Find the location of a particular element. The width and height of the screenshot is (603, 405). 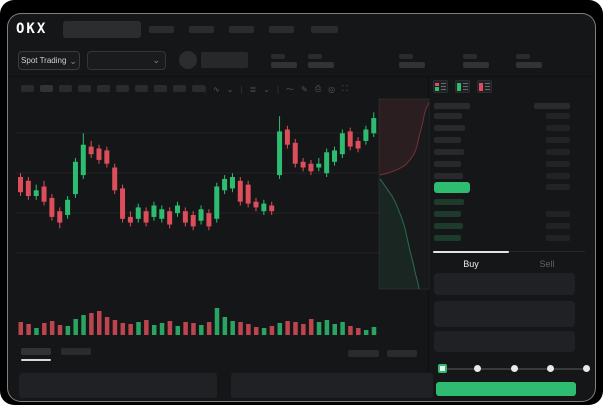

active-tab-indicator is located at coordinates (471, 252).